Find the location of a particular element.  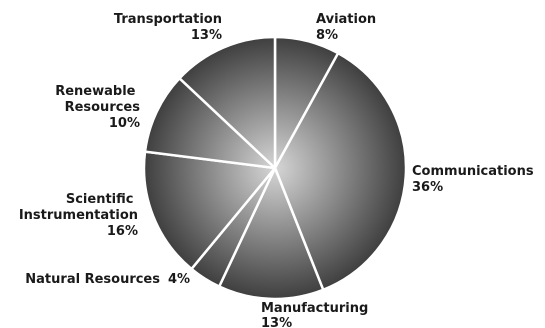

pie-slice-renewable-resources is located at coordinates (210, 123).